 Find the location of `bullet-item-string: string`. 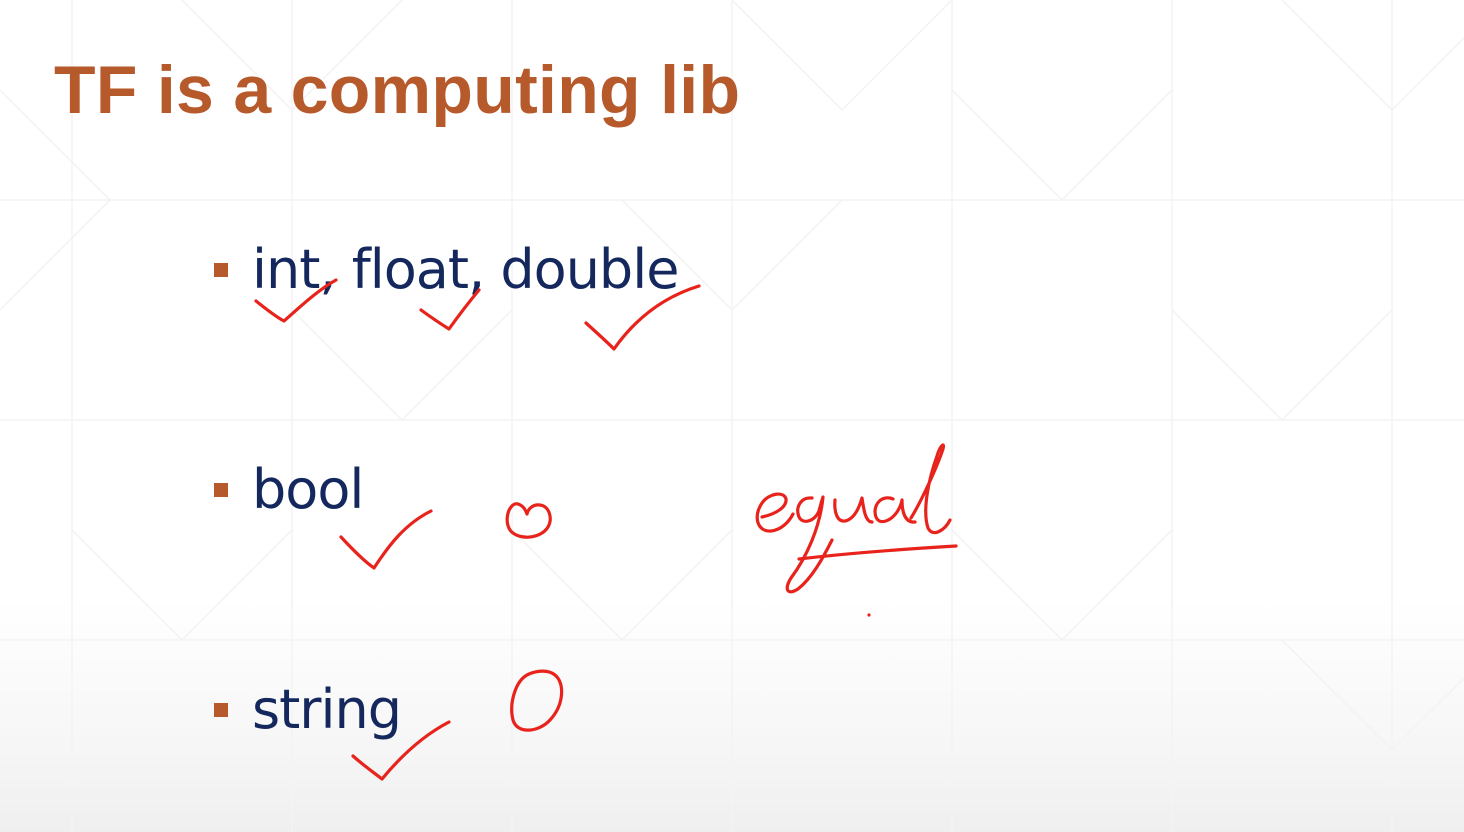

bullet-item-string: string is located at coordinates (308, 710).